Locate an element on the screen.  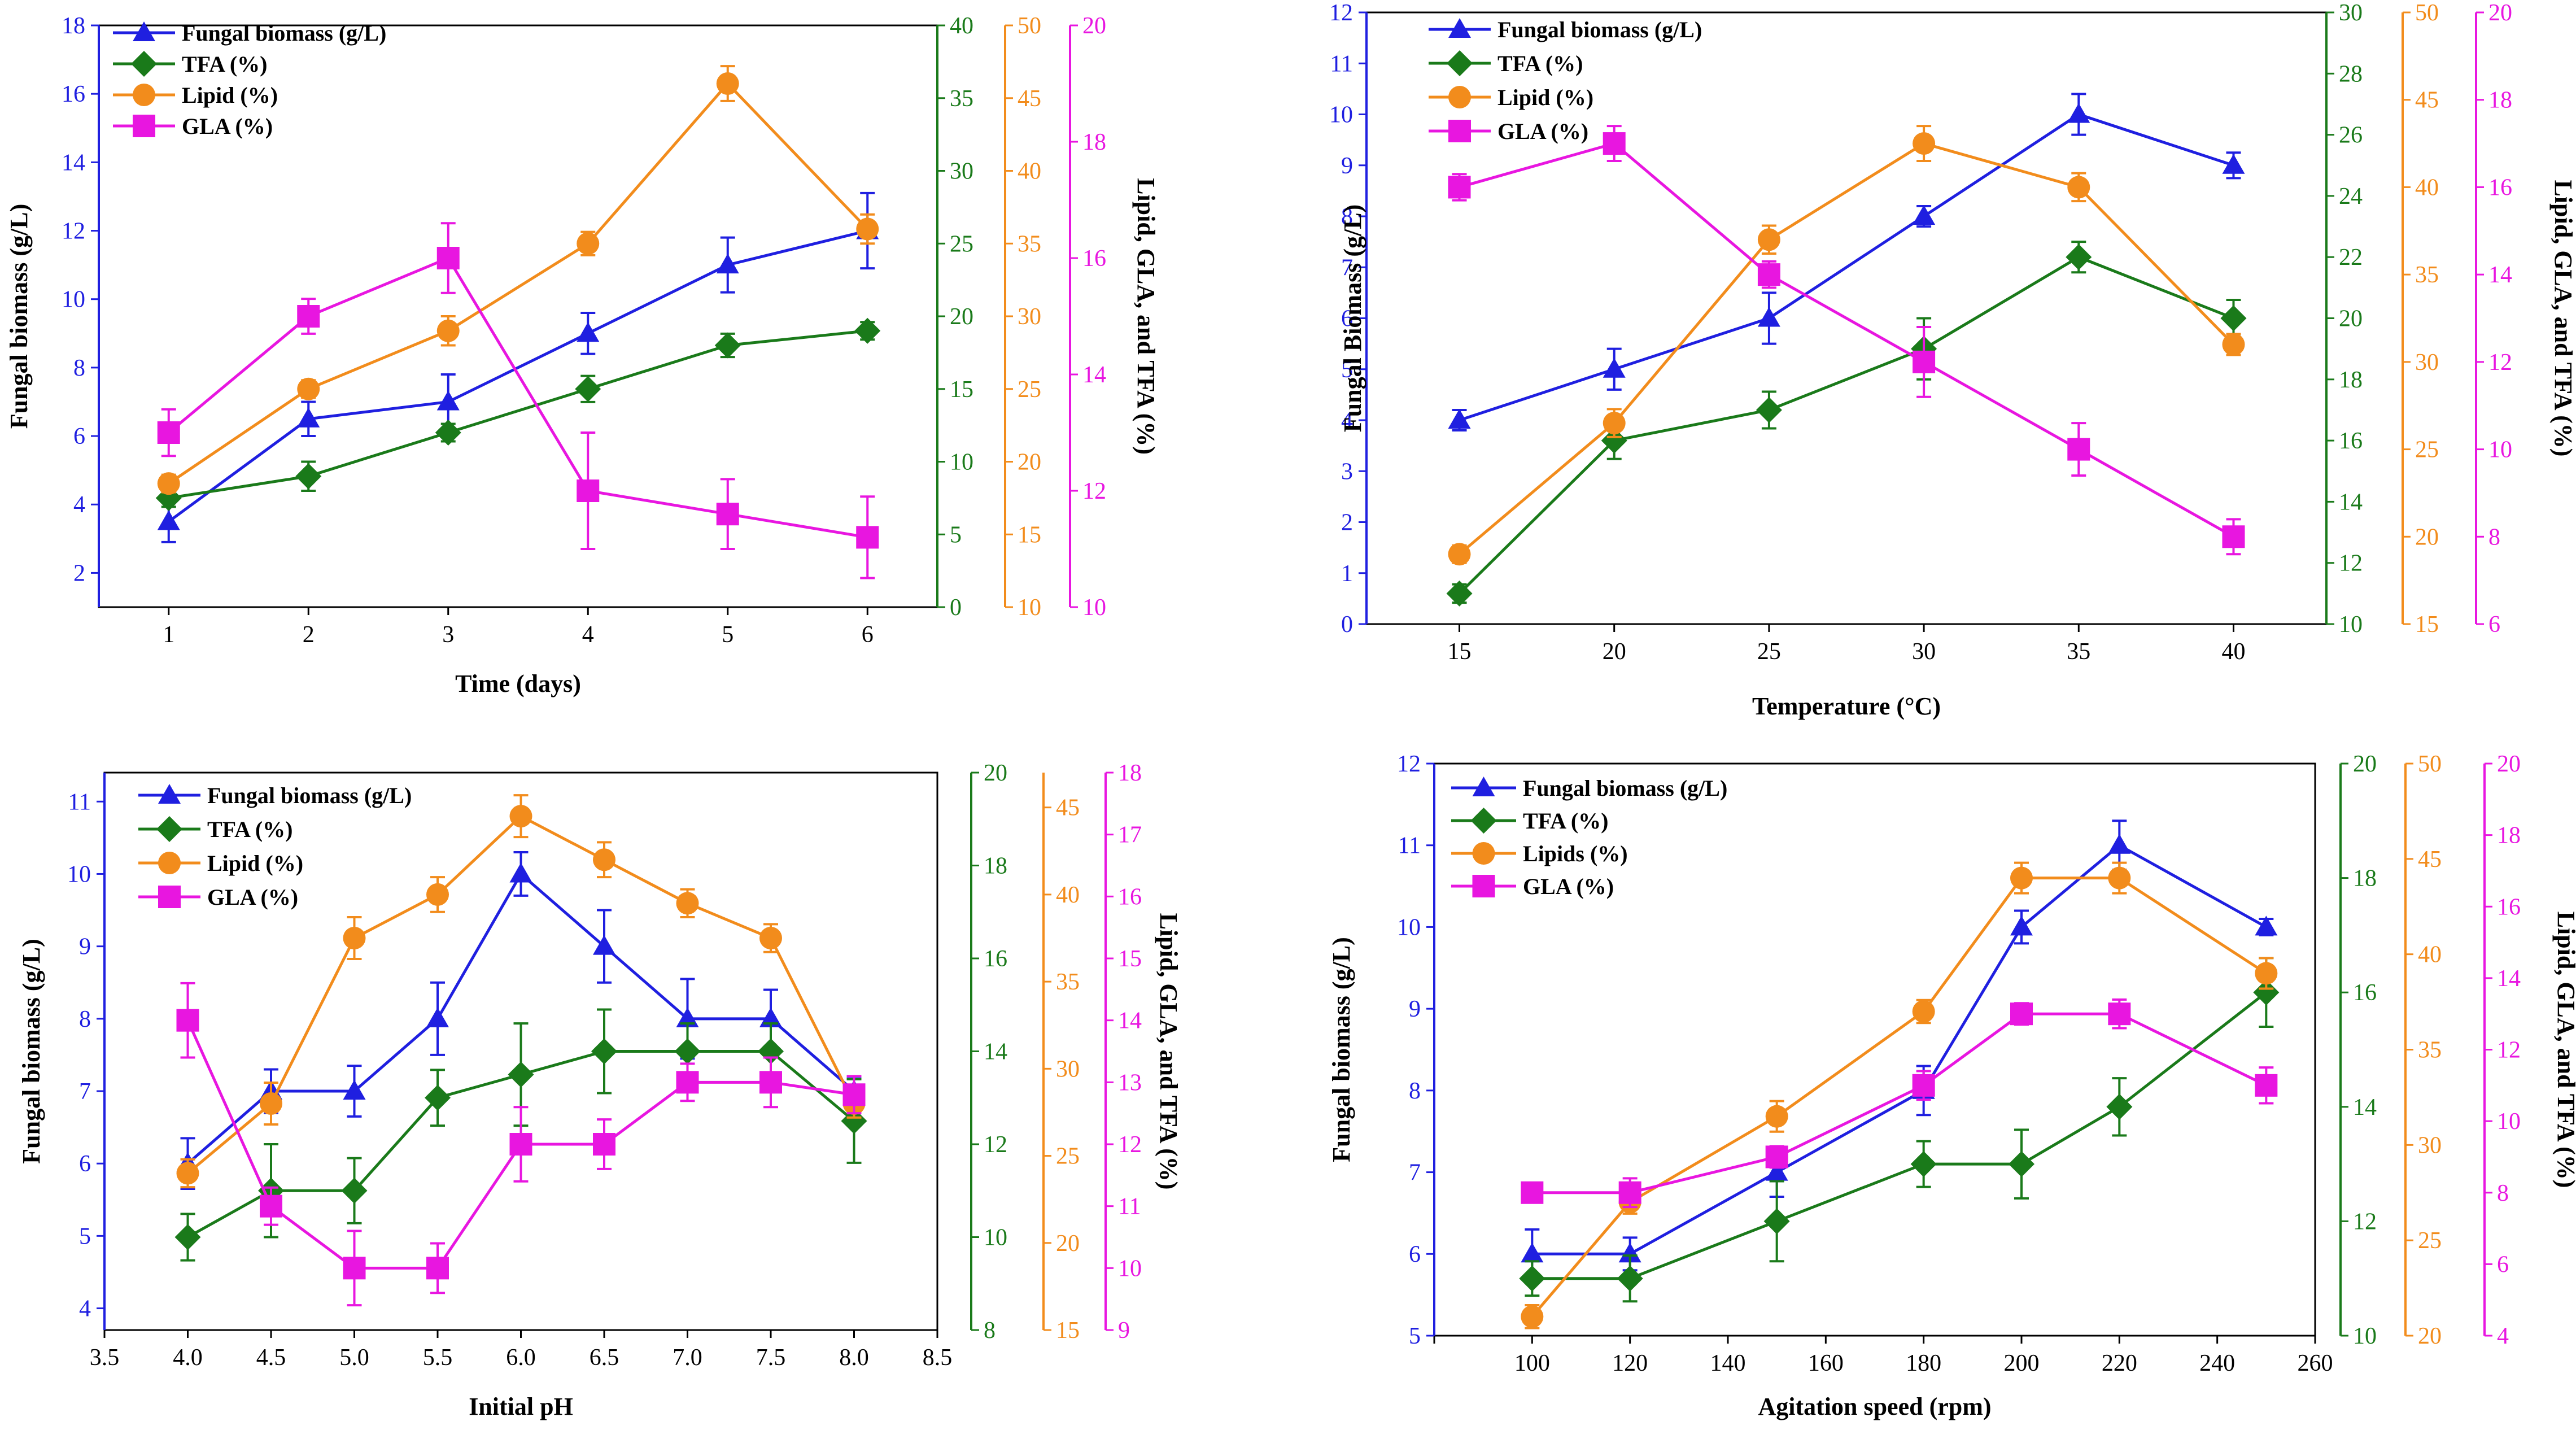
y-axis-left-title: Fungal Biomass (g/L) is located at coordinates (1352, 318).